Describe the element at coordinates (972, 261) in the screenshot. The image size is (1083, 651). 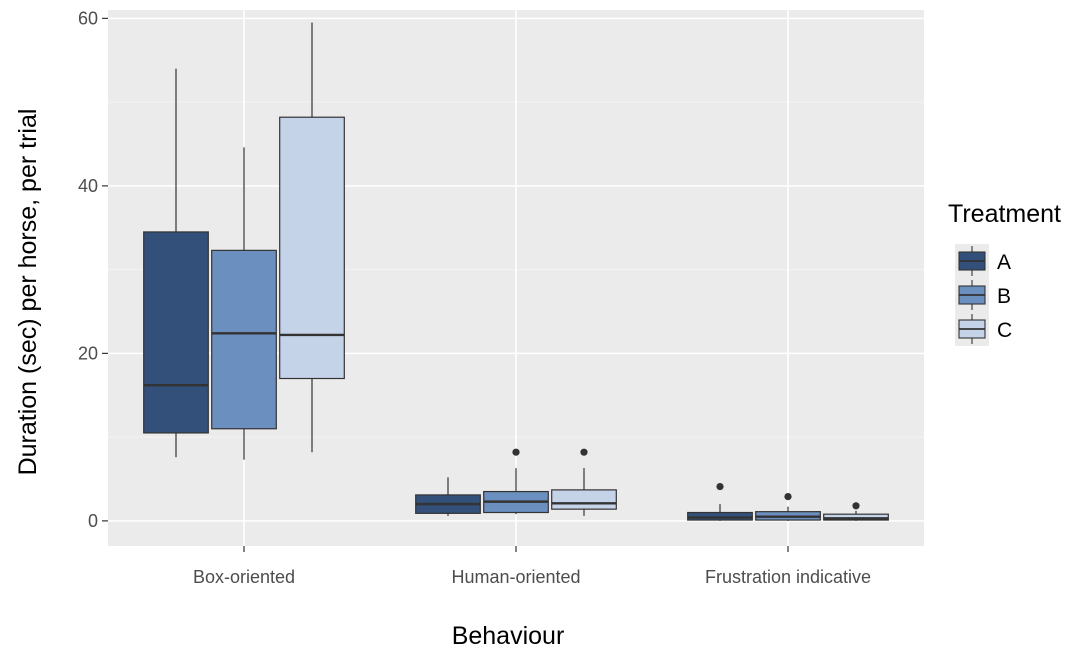
I see `legend-key-A` at that location.